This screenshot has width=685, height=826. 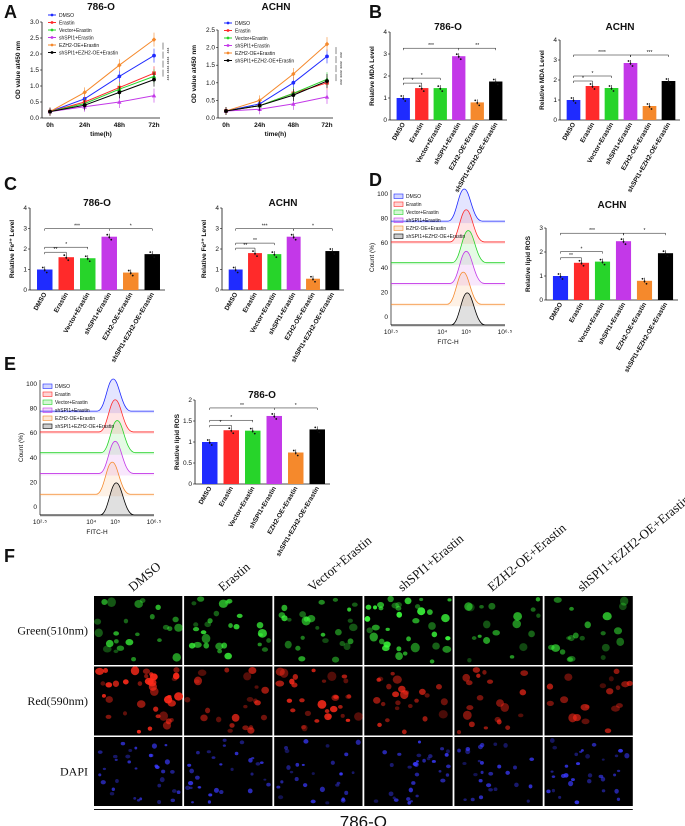 I want to click on y-tick-label: 2.5, so click(x=210, y=30).